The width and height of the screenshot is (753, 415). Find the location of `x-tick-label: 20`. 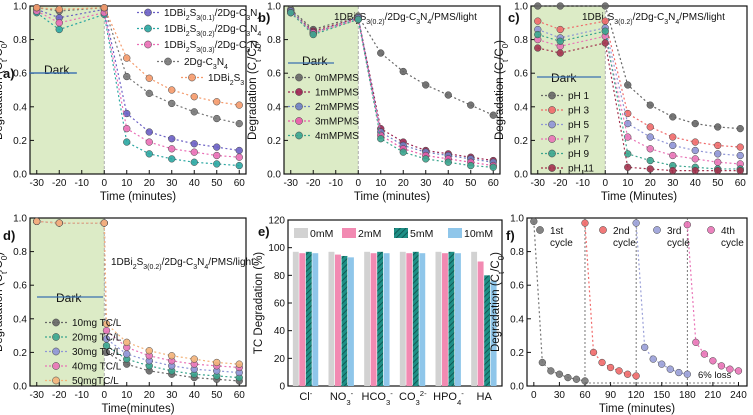

x-tick-label: 20 is located at coordinates (150, 183).